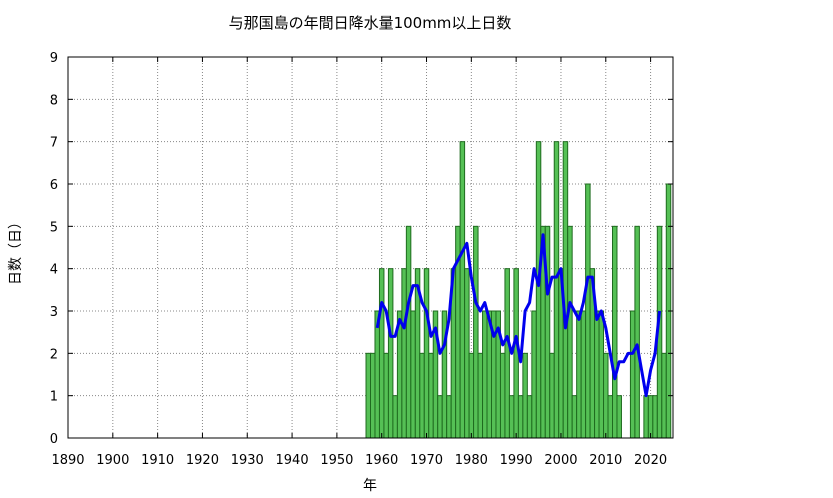 This screenshot has width=833, height=498. What do you see at coordinates (292, 460) in the screenshot?
I see `x-tick-label: 1940` at bounding box center [292, 460].